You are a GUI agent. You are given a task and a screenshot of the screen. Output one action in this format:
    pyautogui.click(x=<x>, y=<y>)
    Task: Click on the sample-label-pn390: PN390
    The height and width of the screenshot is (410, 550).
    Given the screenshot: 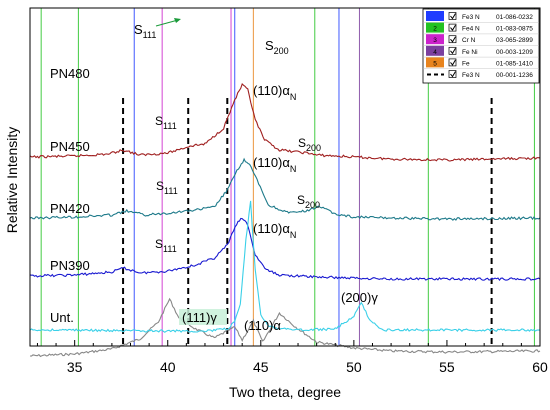 What is the action you would take?
    pyautogui.click(x=70, y=265)
    